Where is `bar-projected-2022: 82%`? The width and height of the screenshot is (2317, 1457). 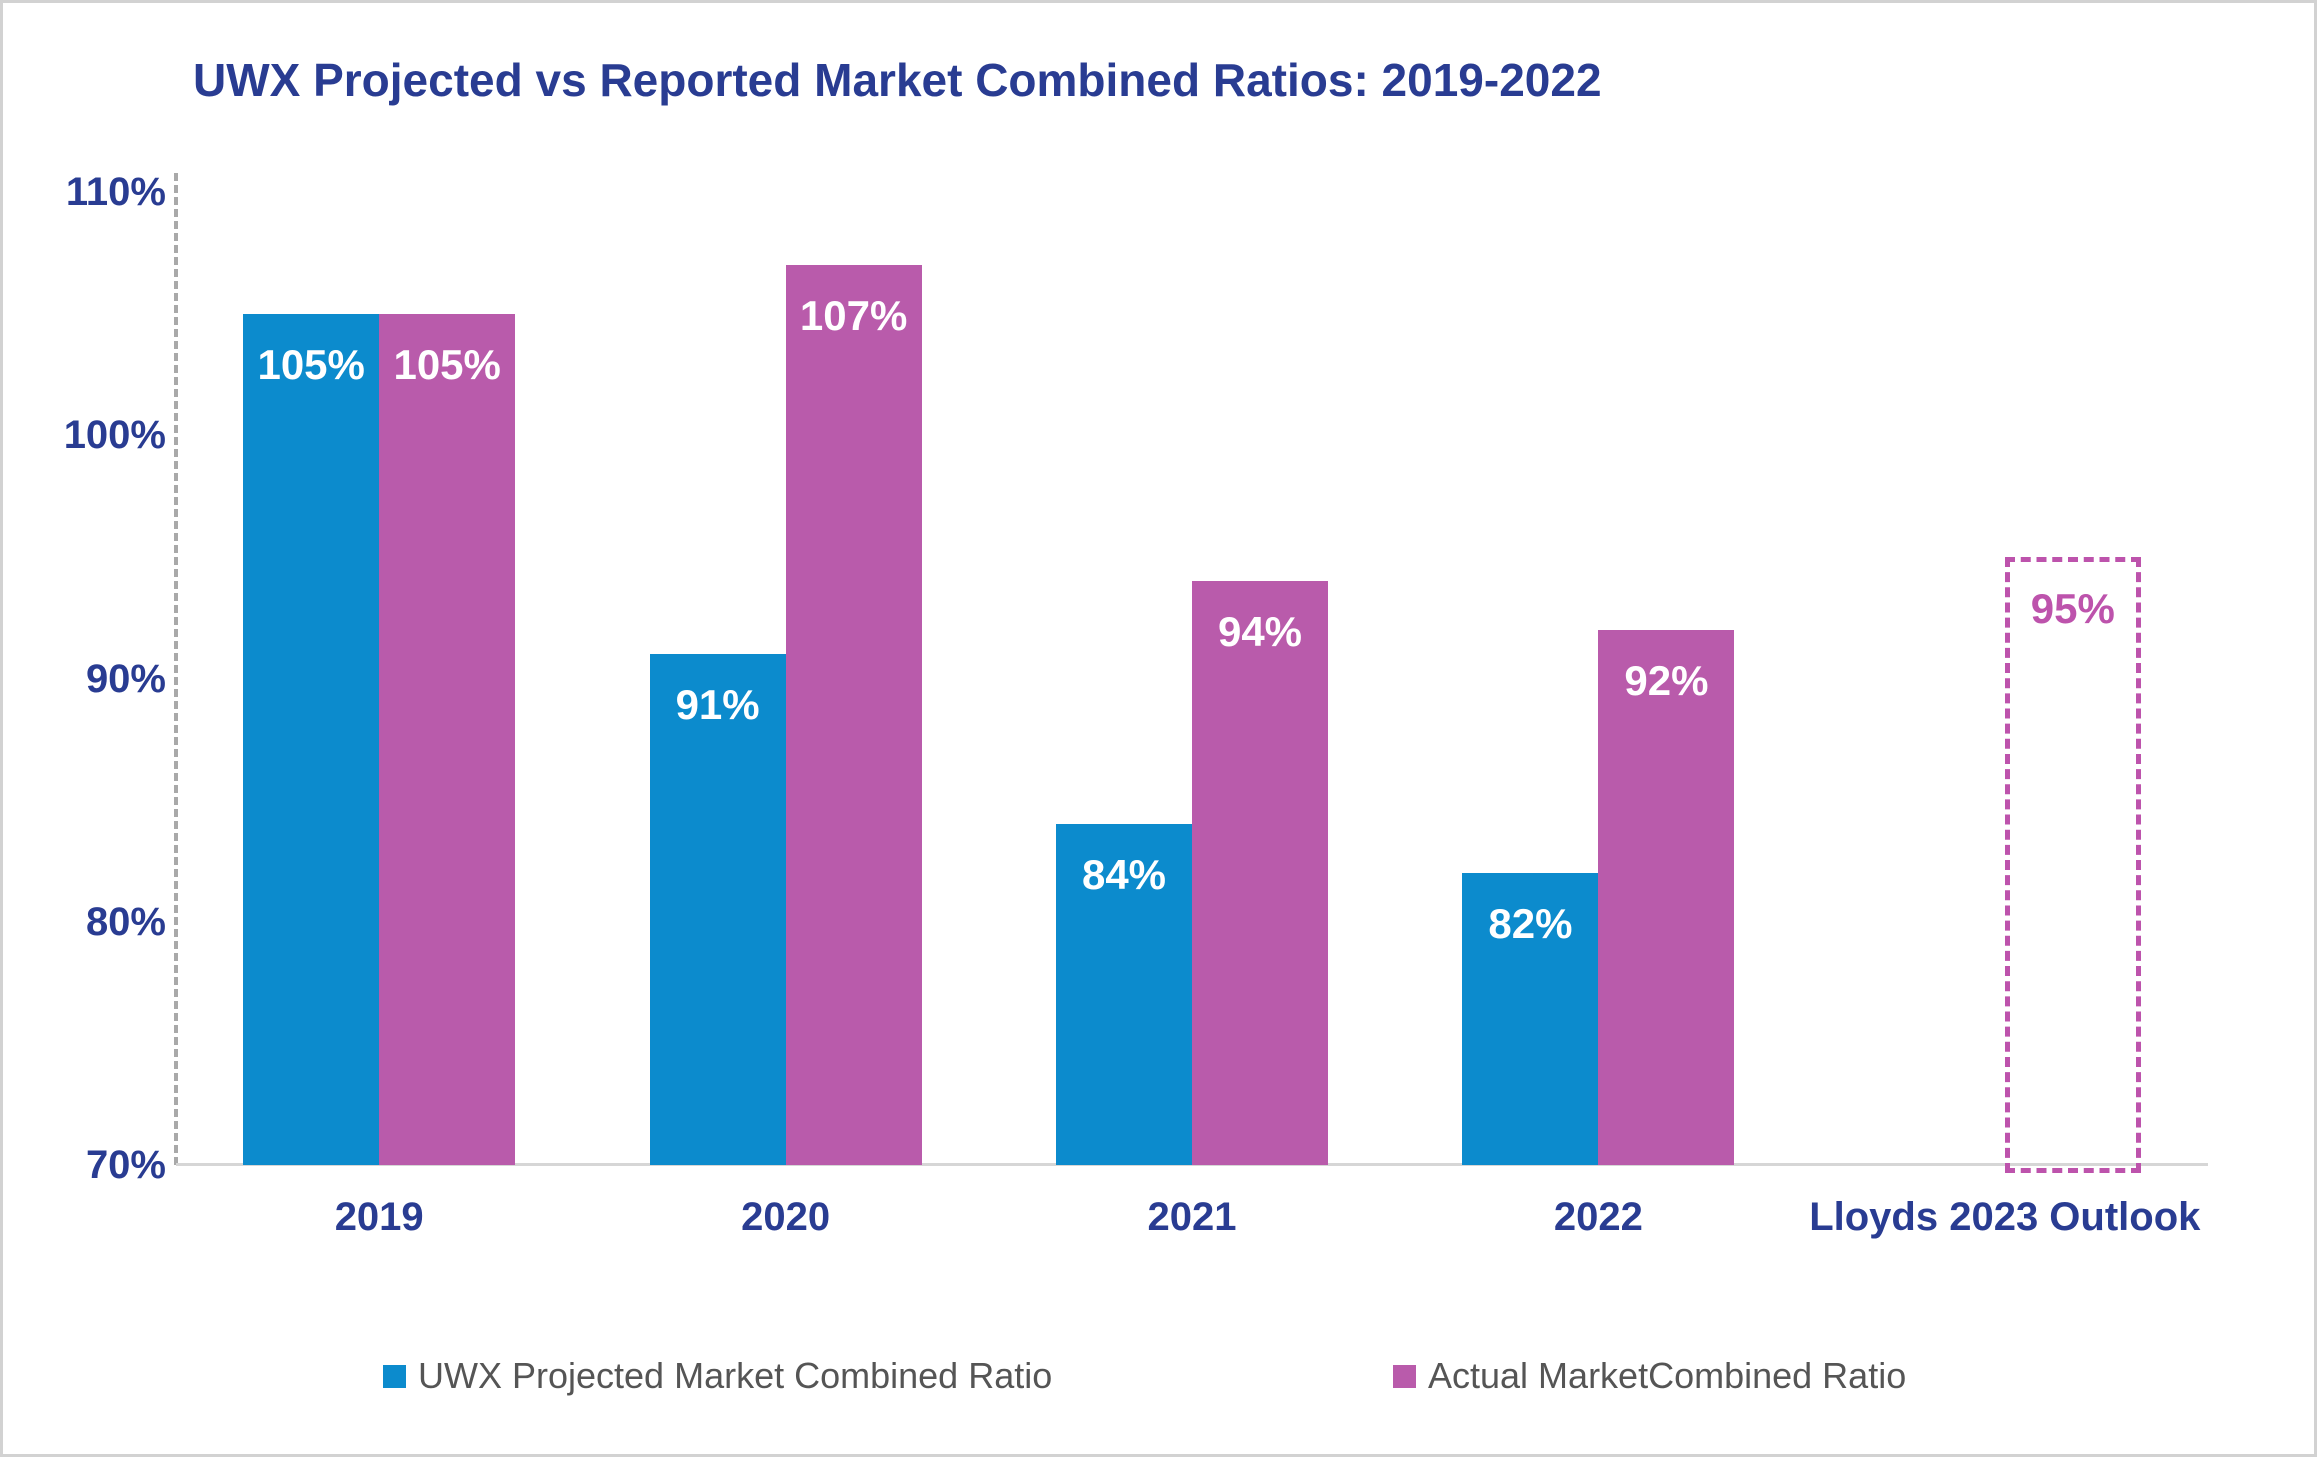 bar-projected-2022: 82% is located at coordinates (1530, 1019).